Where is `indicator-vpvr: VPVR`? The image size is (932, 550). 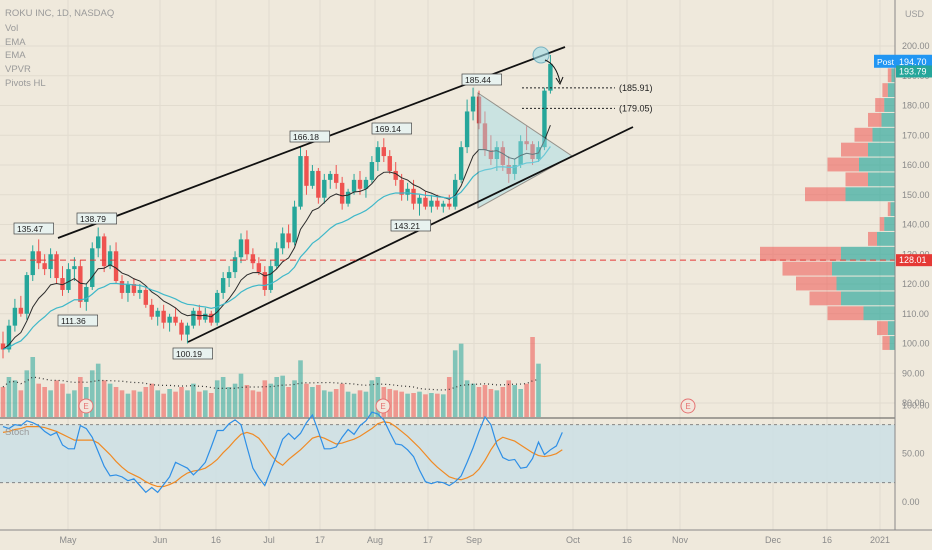 indicator-vpvr: VPVR is located at coordinates (18, 69).